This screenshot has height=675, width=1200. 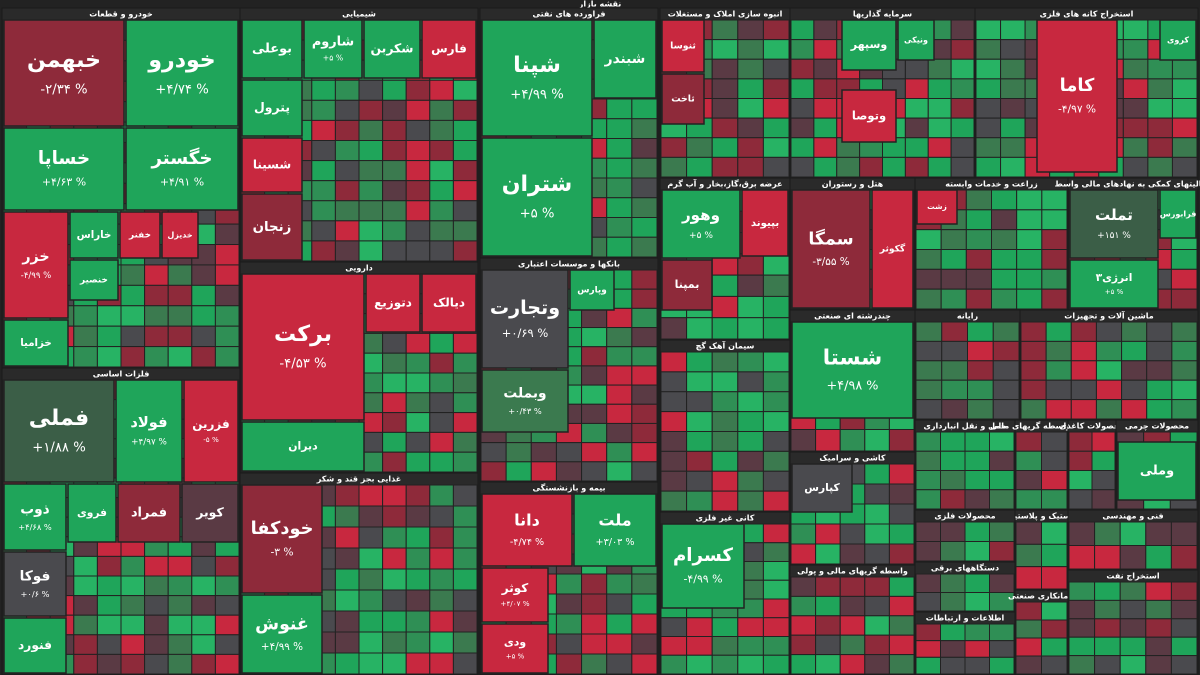 I want to click on stock-change: -۴/۵۳ %, so click(x=302, y=364).